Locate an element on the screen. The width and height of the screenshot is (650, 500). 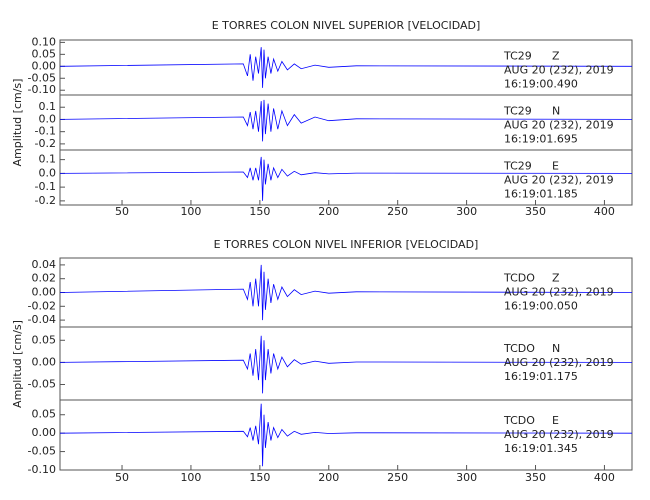
y-tick-label: 0.02 is located at coordinates (44, 278).